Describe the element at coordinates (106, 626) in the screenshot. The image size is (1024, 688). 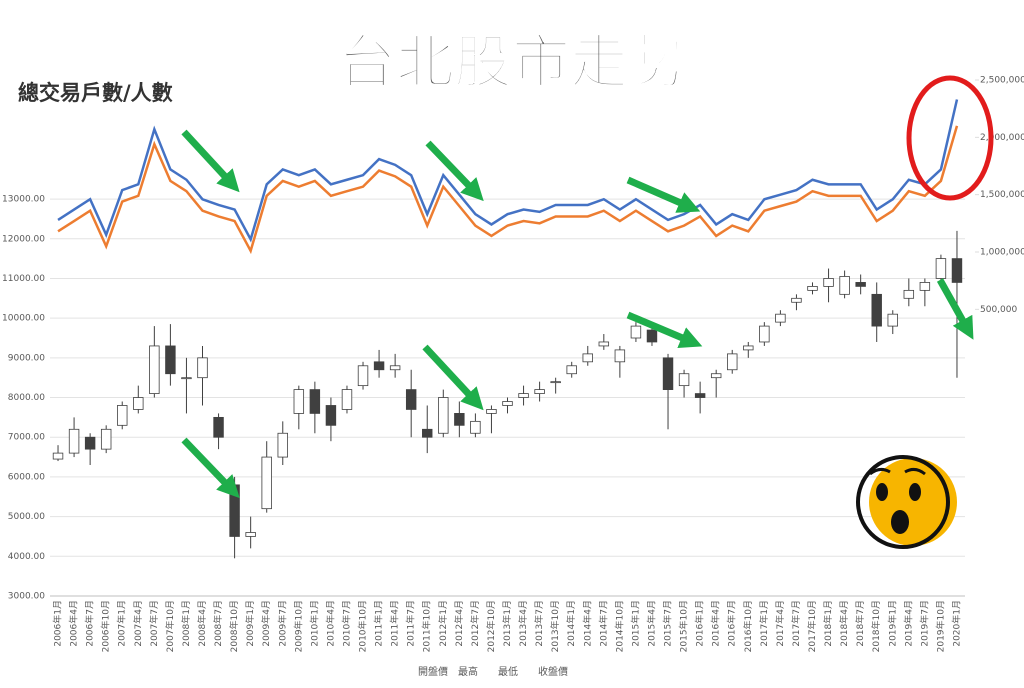
I see `x-tick-label: 2006年10月` at that location.